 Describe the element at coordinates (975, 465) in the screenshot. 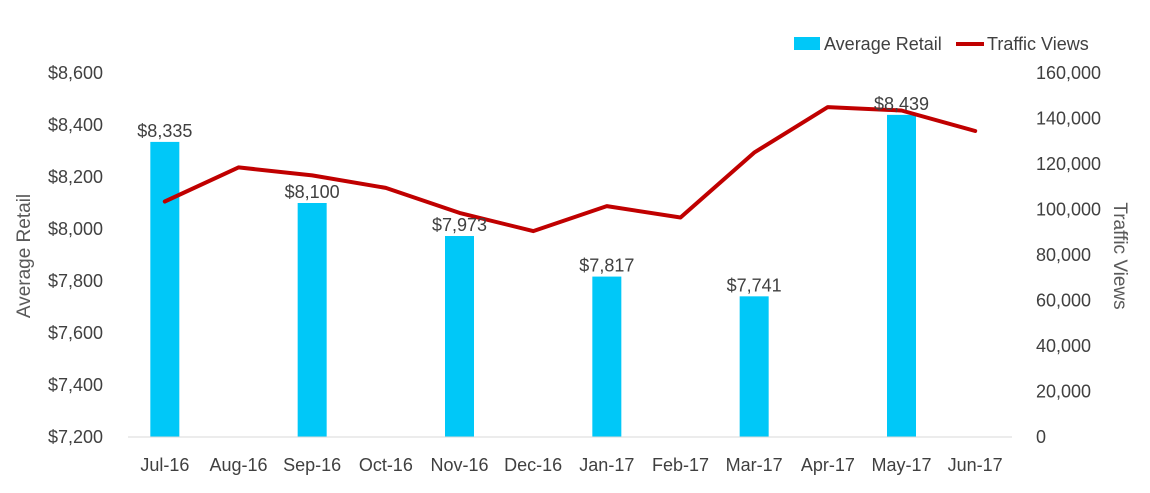

I see `x-tick-label: Jun-17` at that location.